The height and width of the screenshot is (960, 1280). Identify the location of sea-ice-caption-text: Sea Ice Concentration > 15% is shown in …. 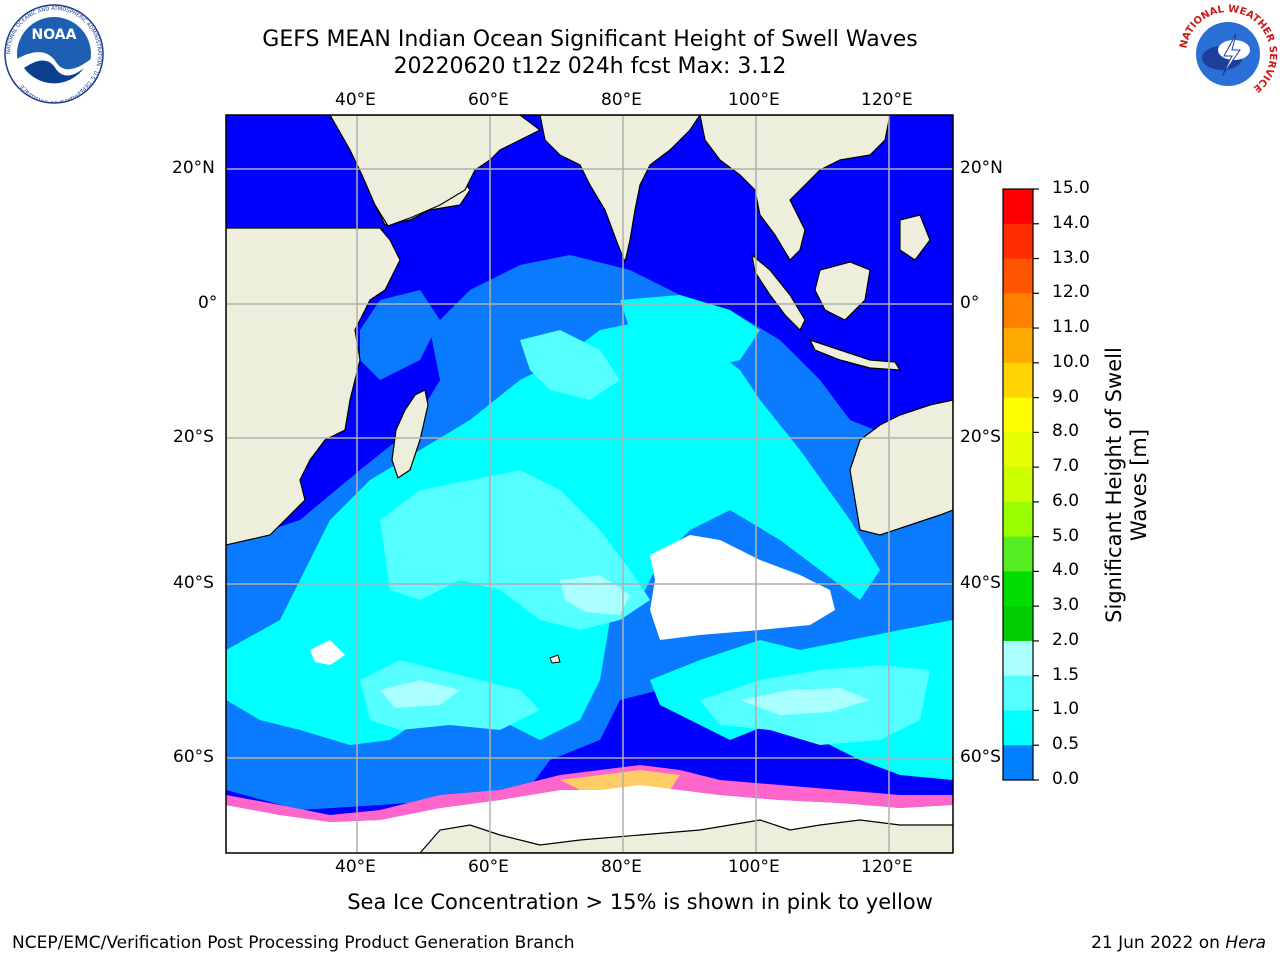
(640, 902).